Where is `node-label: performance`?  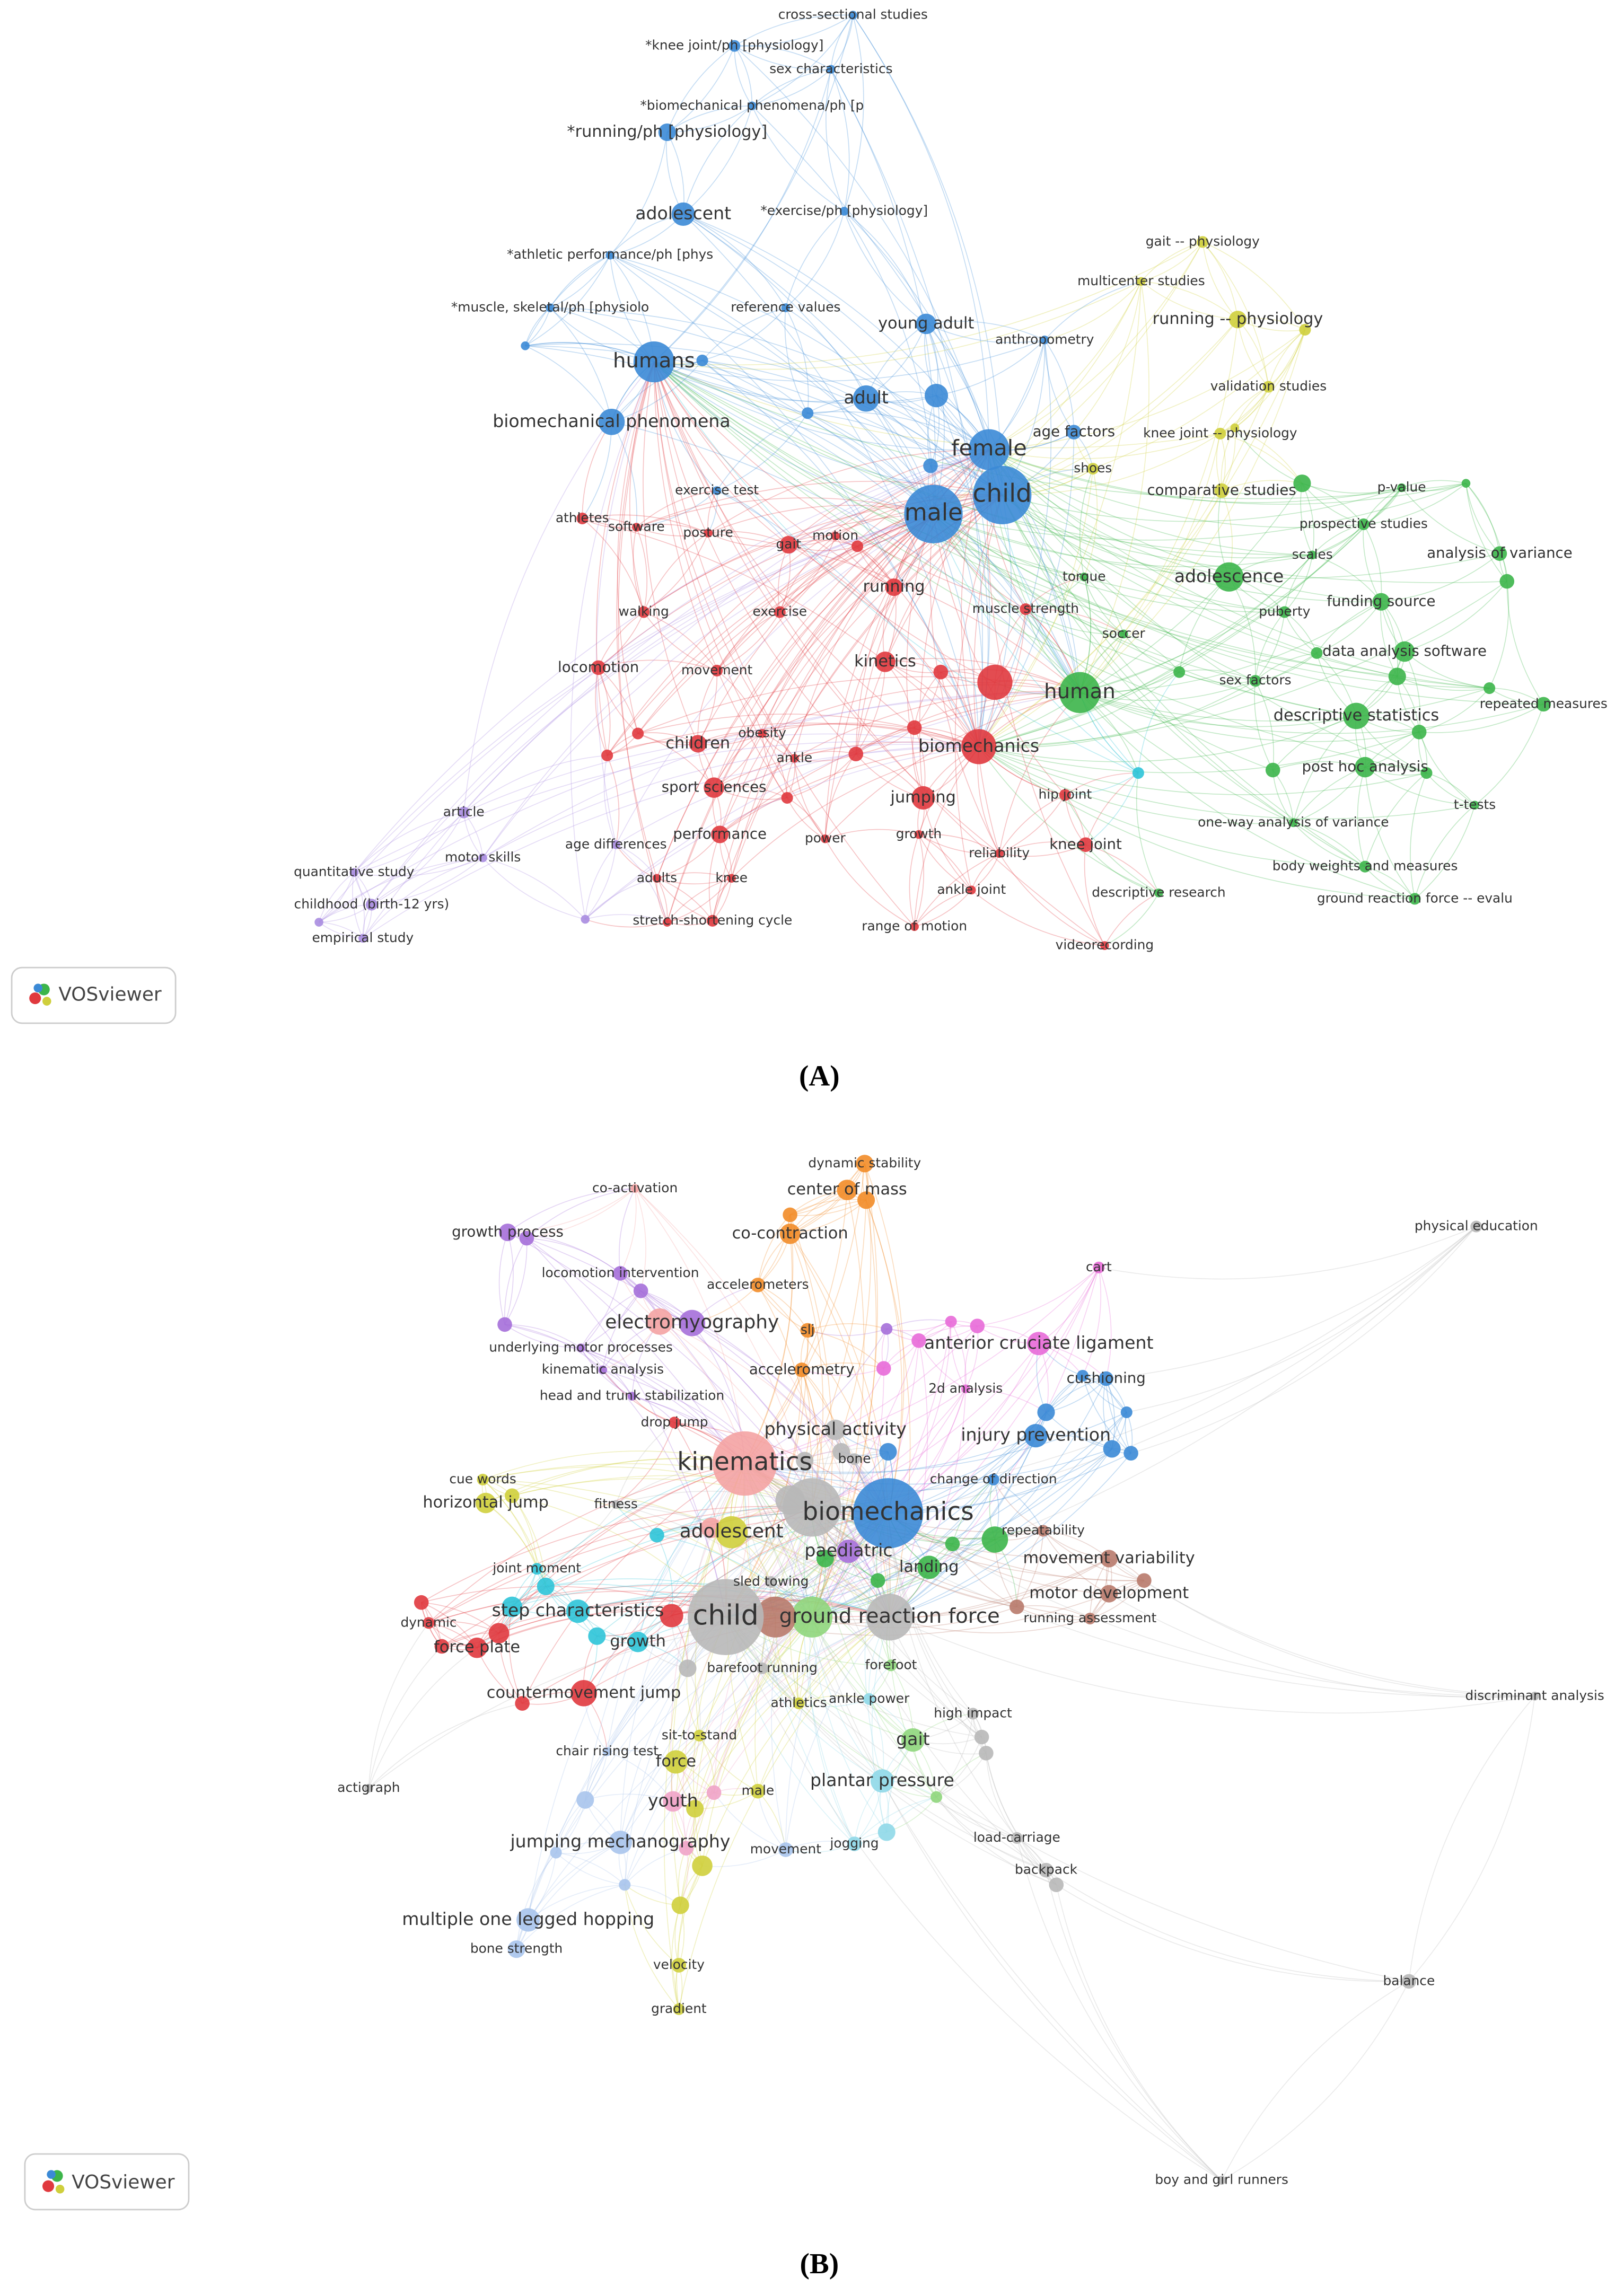 node-label: performance is located at coordinates (720, 833).